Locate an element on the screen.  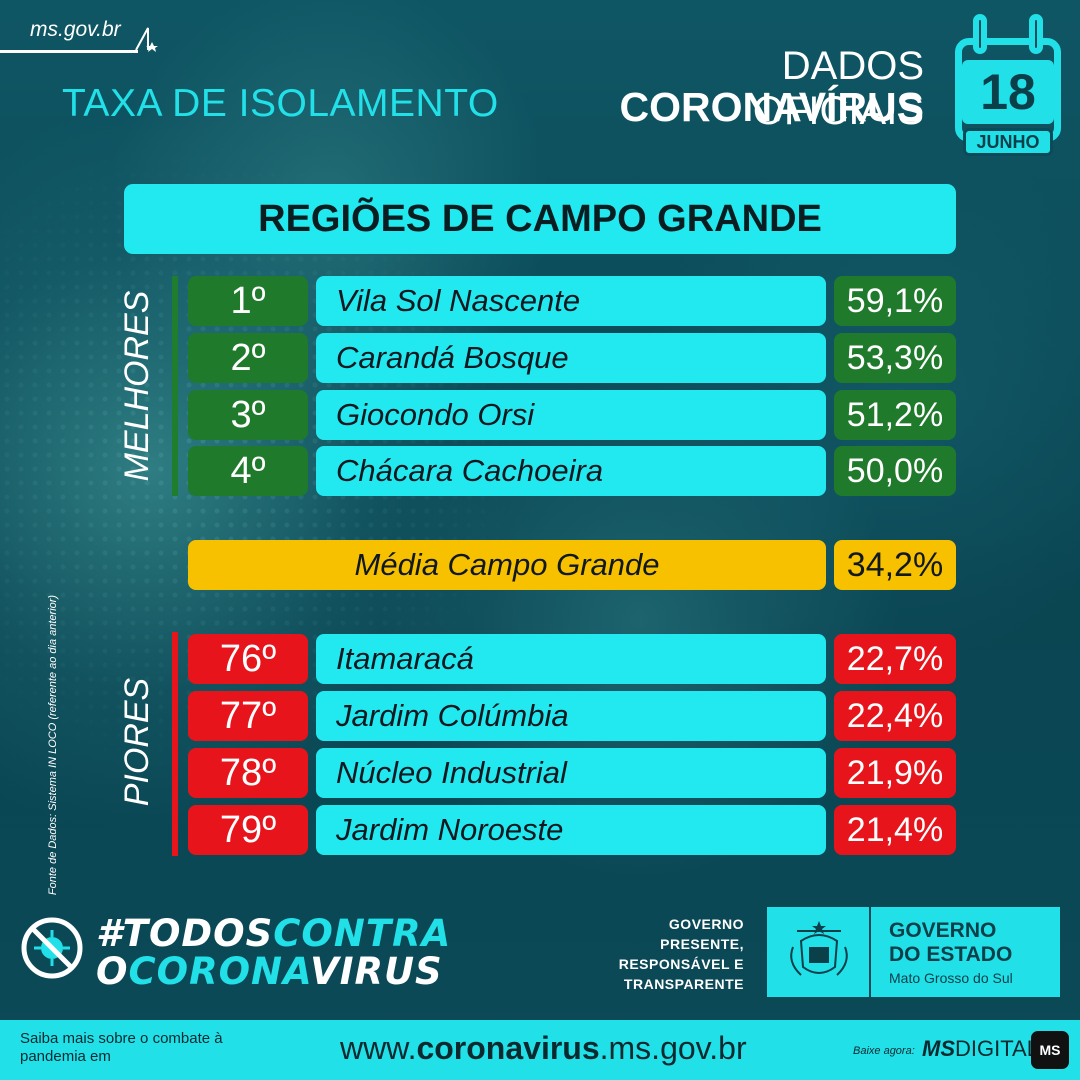
rank-badge: 2º is located at coordinates (248, 358).